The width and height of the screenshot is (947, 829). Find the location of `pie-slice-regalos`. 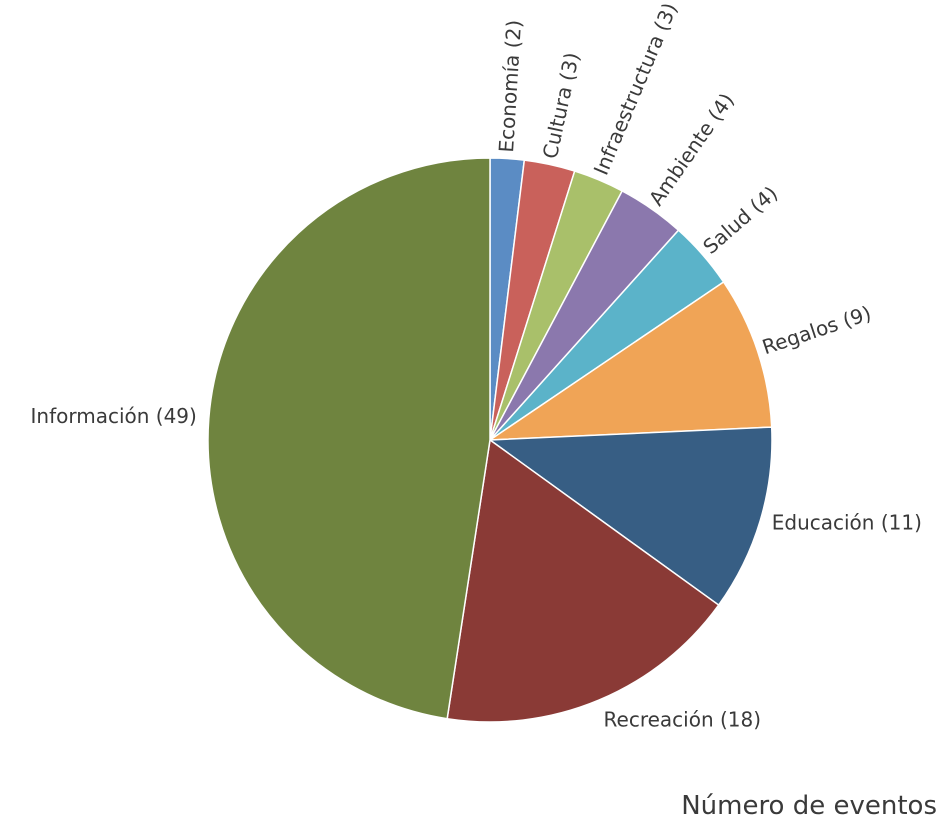

pie-slice-regalos is located at coordinates (630, 360).